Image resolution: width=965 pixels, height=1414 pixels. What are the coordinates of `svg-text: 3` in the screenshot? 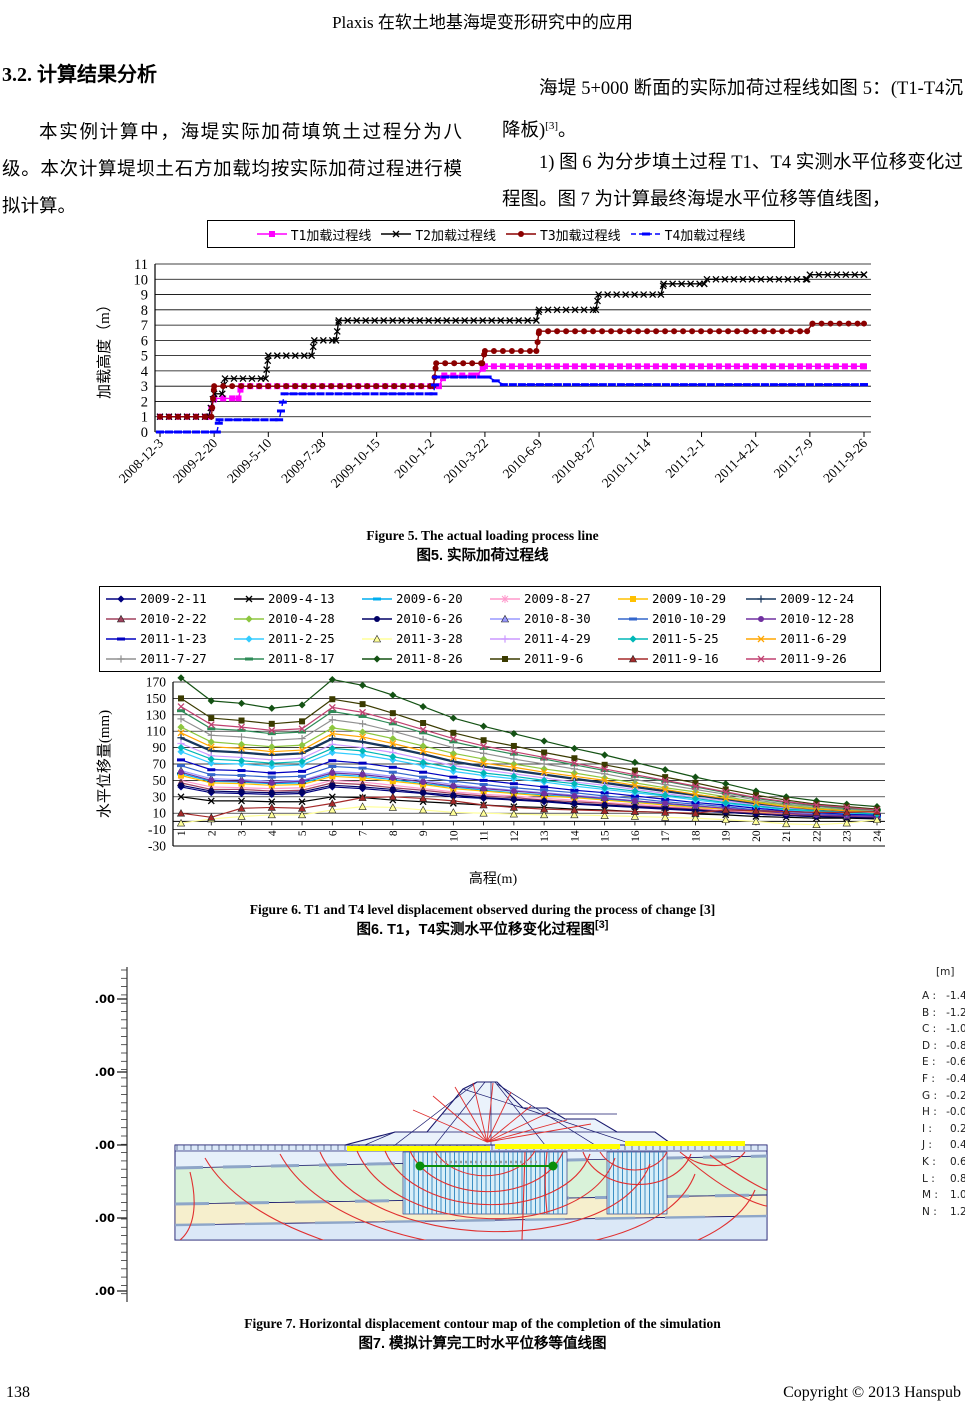 It's located at (144, 387).